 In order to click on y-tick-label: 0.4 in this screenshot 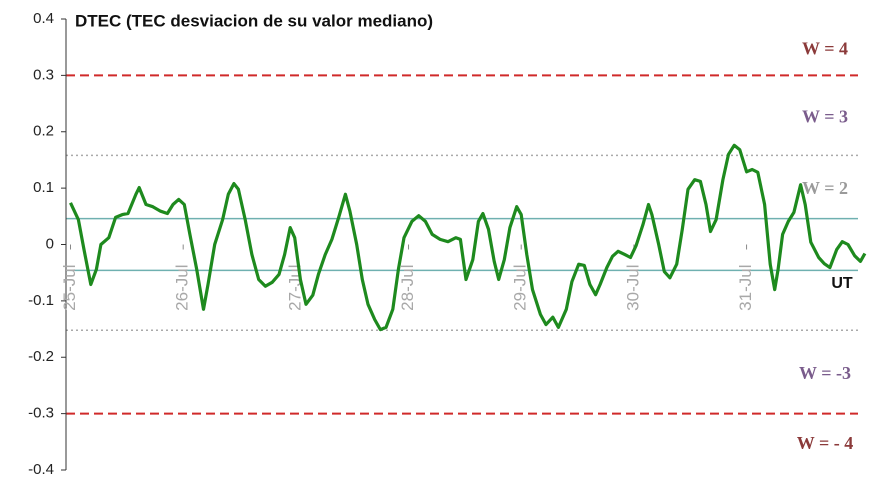, I will do `click(43, 18)`.